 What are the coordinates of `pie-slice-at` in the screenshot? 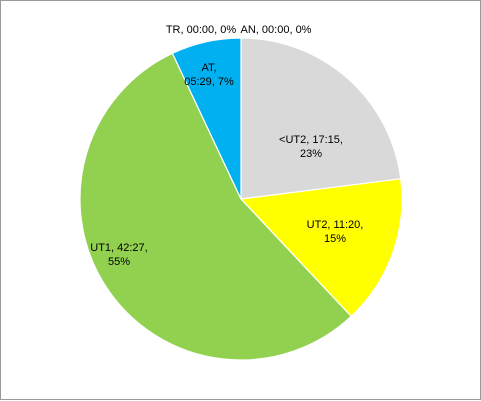 It's located at (206, 118).